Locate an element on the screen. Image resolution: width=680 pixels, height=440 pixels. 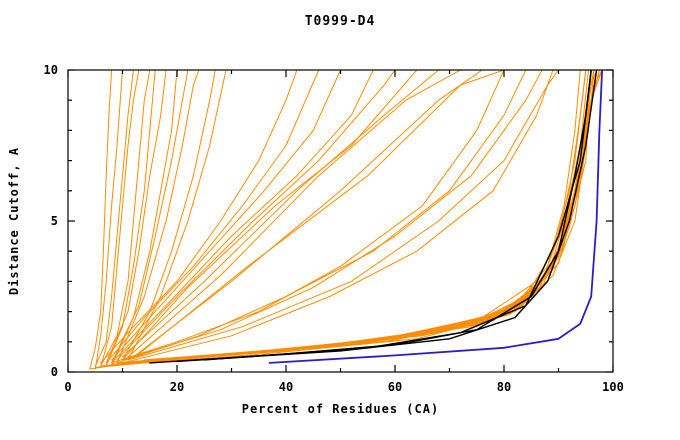
y-axis-label: Distance Cutoff, A is located at coordinates (14, 221).